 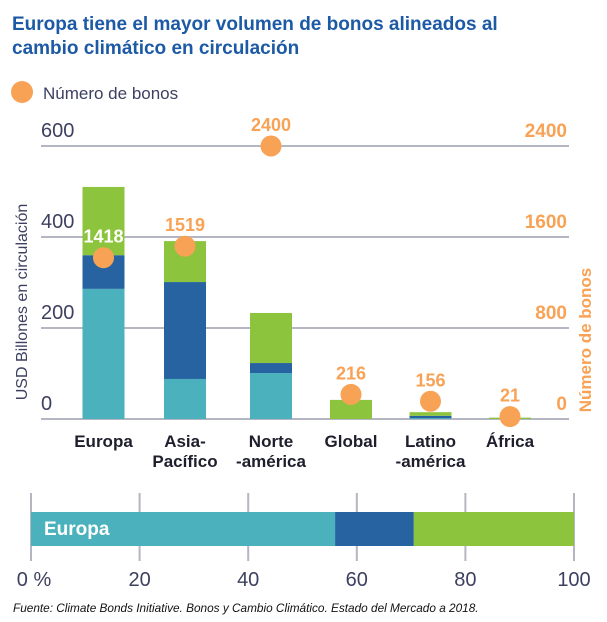 What do you see at coordinates (271, 441) in the screenshot?
I see `category-label: Norte` at bounding box center [271, 441].